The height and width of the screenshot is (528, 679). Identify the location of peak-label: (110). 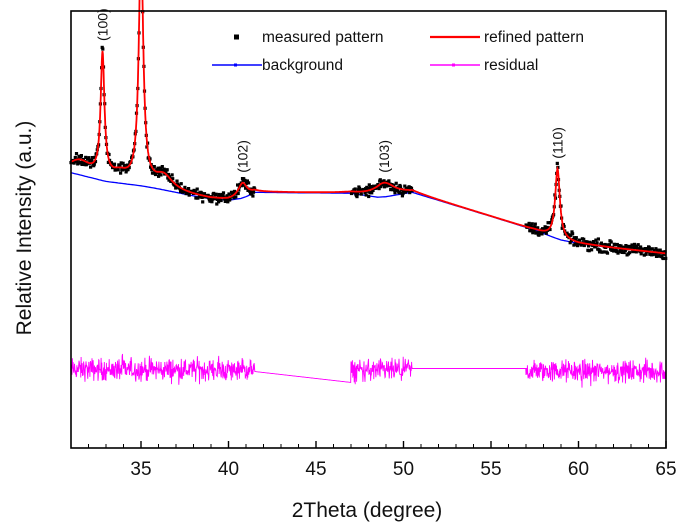
(558, 143).